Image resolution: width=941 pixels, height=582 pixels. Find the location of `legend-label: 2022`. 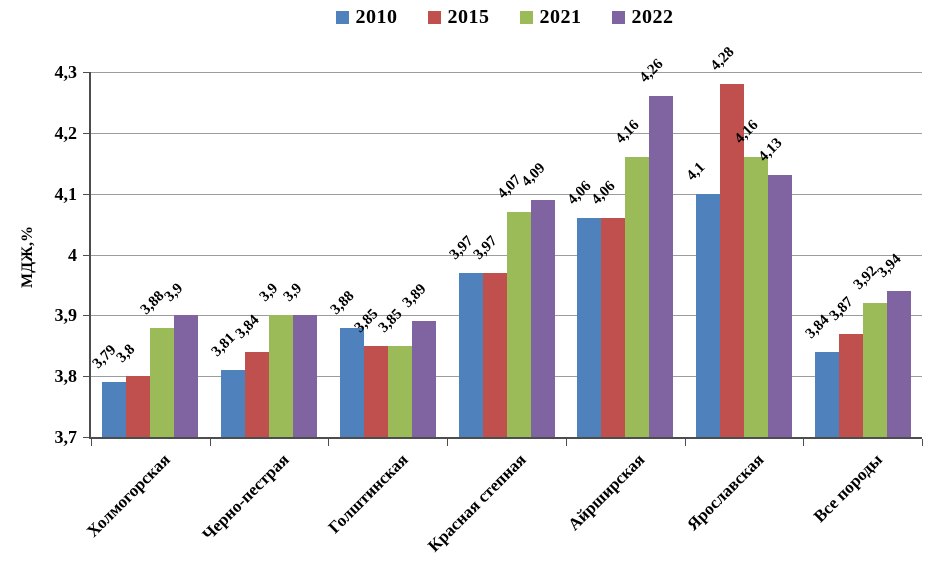

legend-label: 2022 is located at coordinates (652, 17).